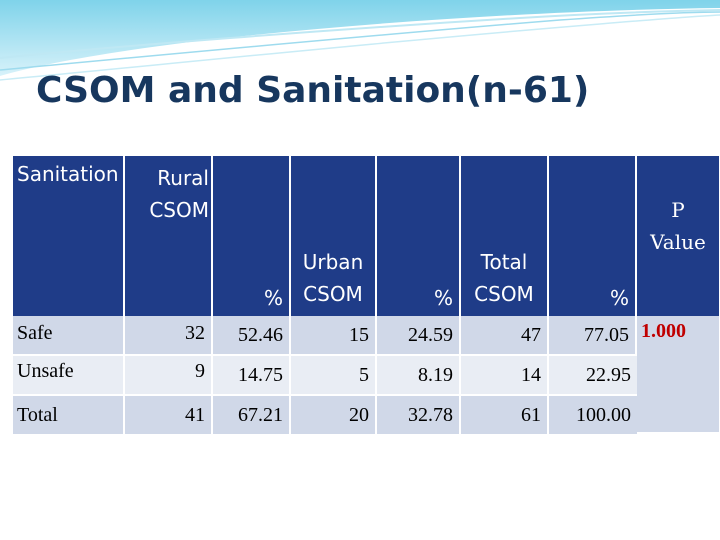 This screenshot has height=540, width=720. What do you see at coordinates (252, 236) in the screenshot?
I see `header-rural-pct: %` at bounding box center [252, 236].